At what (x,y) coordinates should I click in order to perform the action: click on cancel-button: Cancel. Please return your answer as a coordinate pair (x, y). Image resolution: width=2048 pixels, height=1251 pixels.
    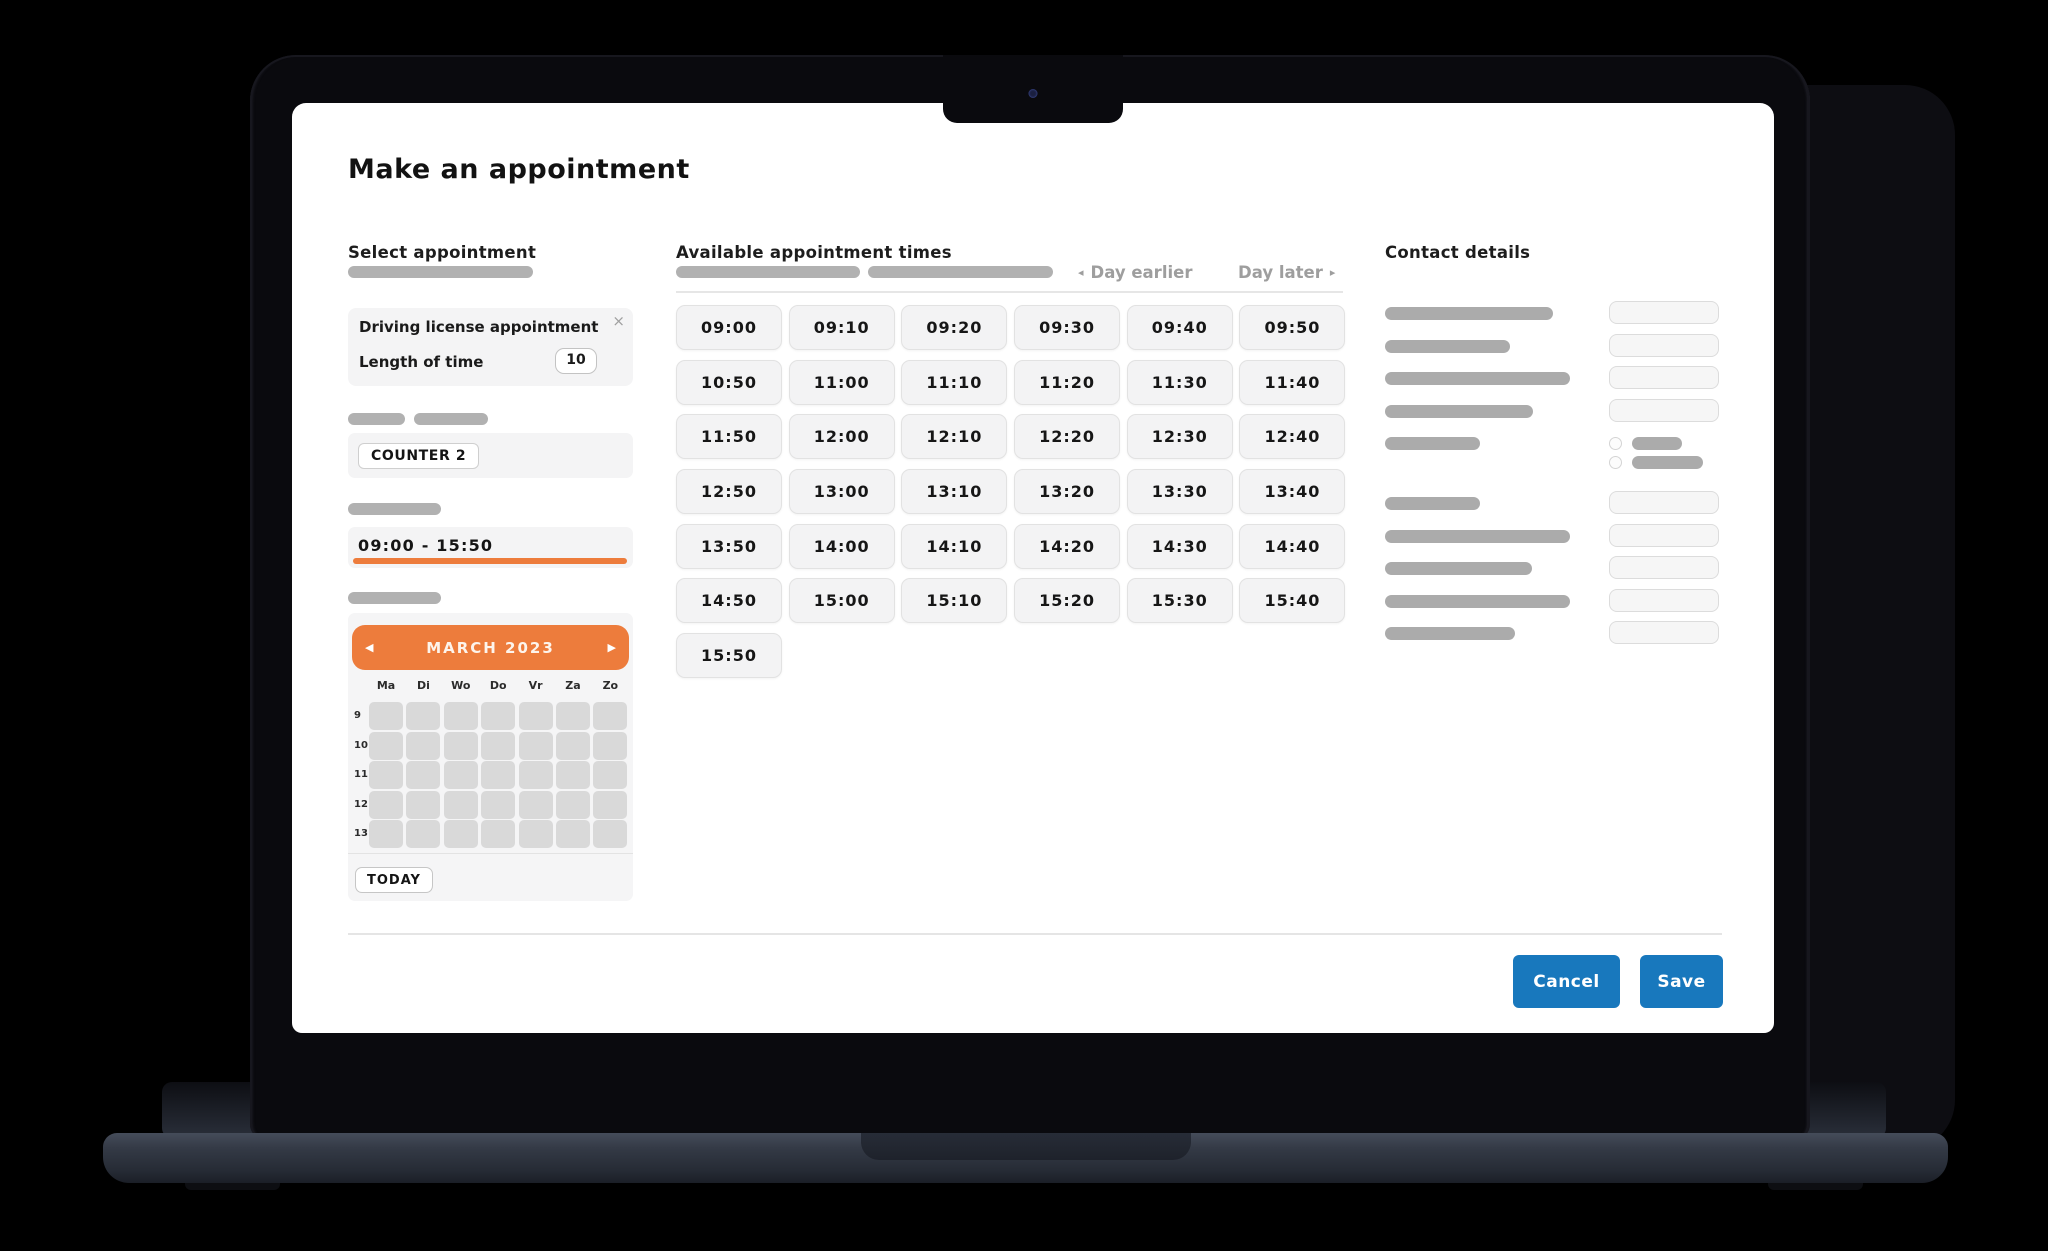
    Looking at the image, I should click on (1566, 981).